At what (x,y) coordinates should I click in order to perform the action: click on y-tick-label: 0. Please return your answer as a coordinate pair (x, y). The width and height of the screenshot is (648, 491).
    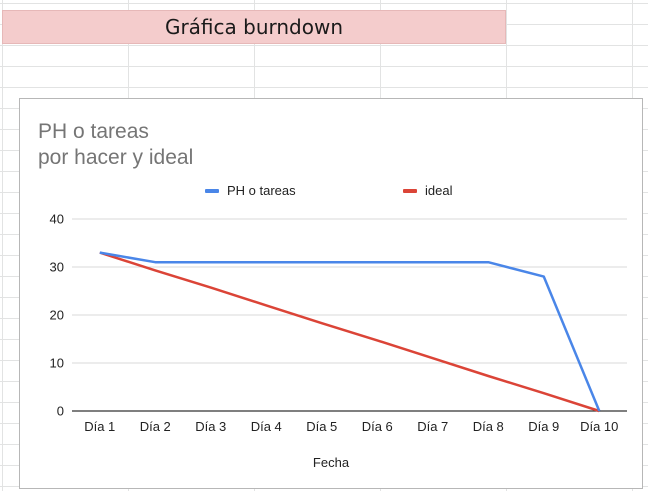
    Looking at the image, I should click on (60, 411).